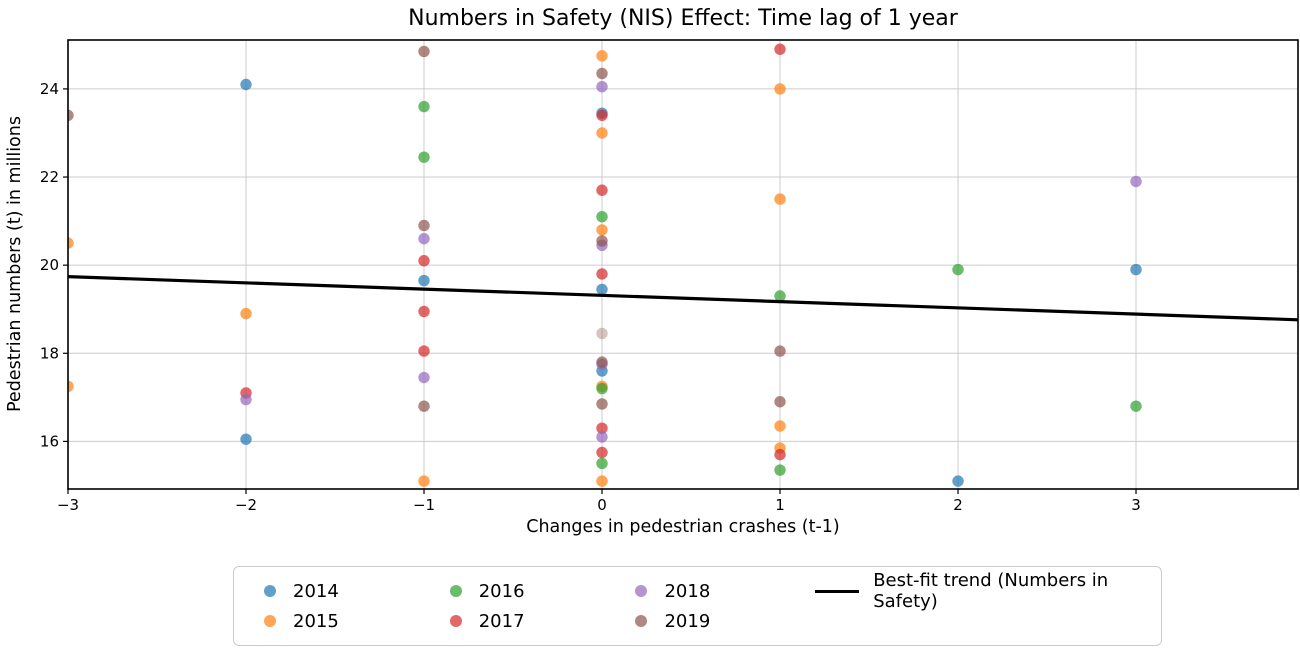  I want to click on x-tick-label: 1, so click(780, 505).